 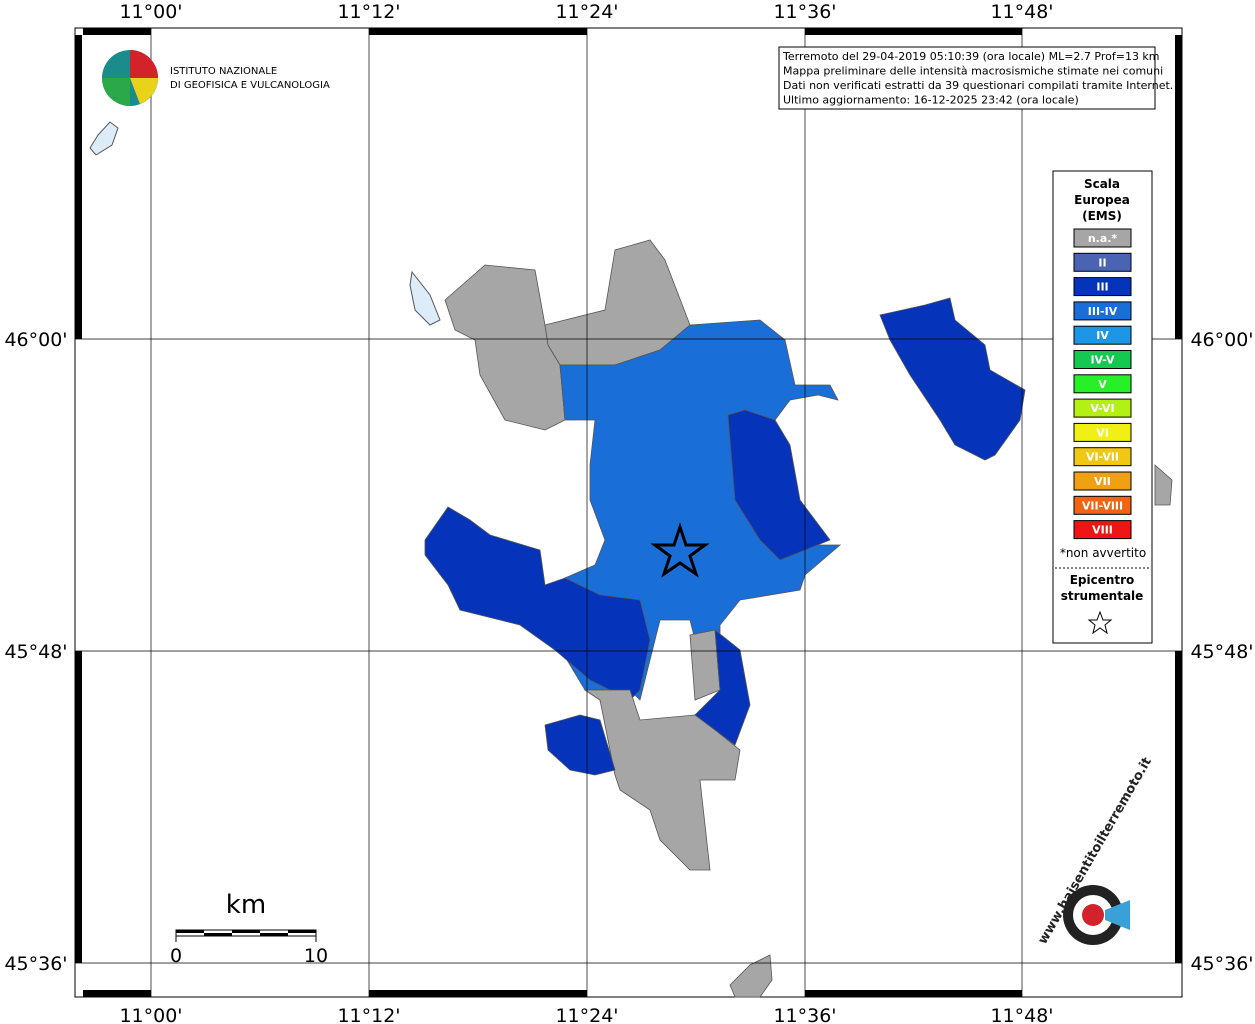 I want to click on legend-epicenter: Epicentro, so click(x=1102, y=580).